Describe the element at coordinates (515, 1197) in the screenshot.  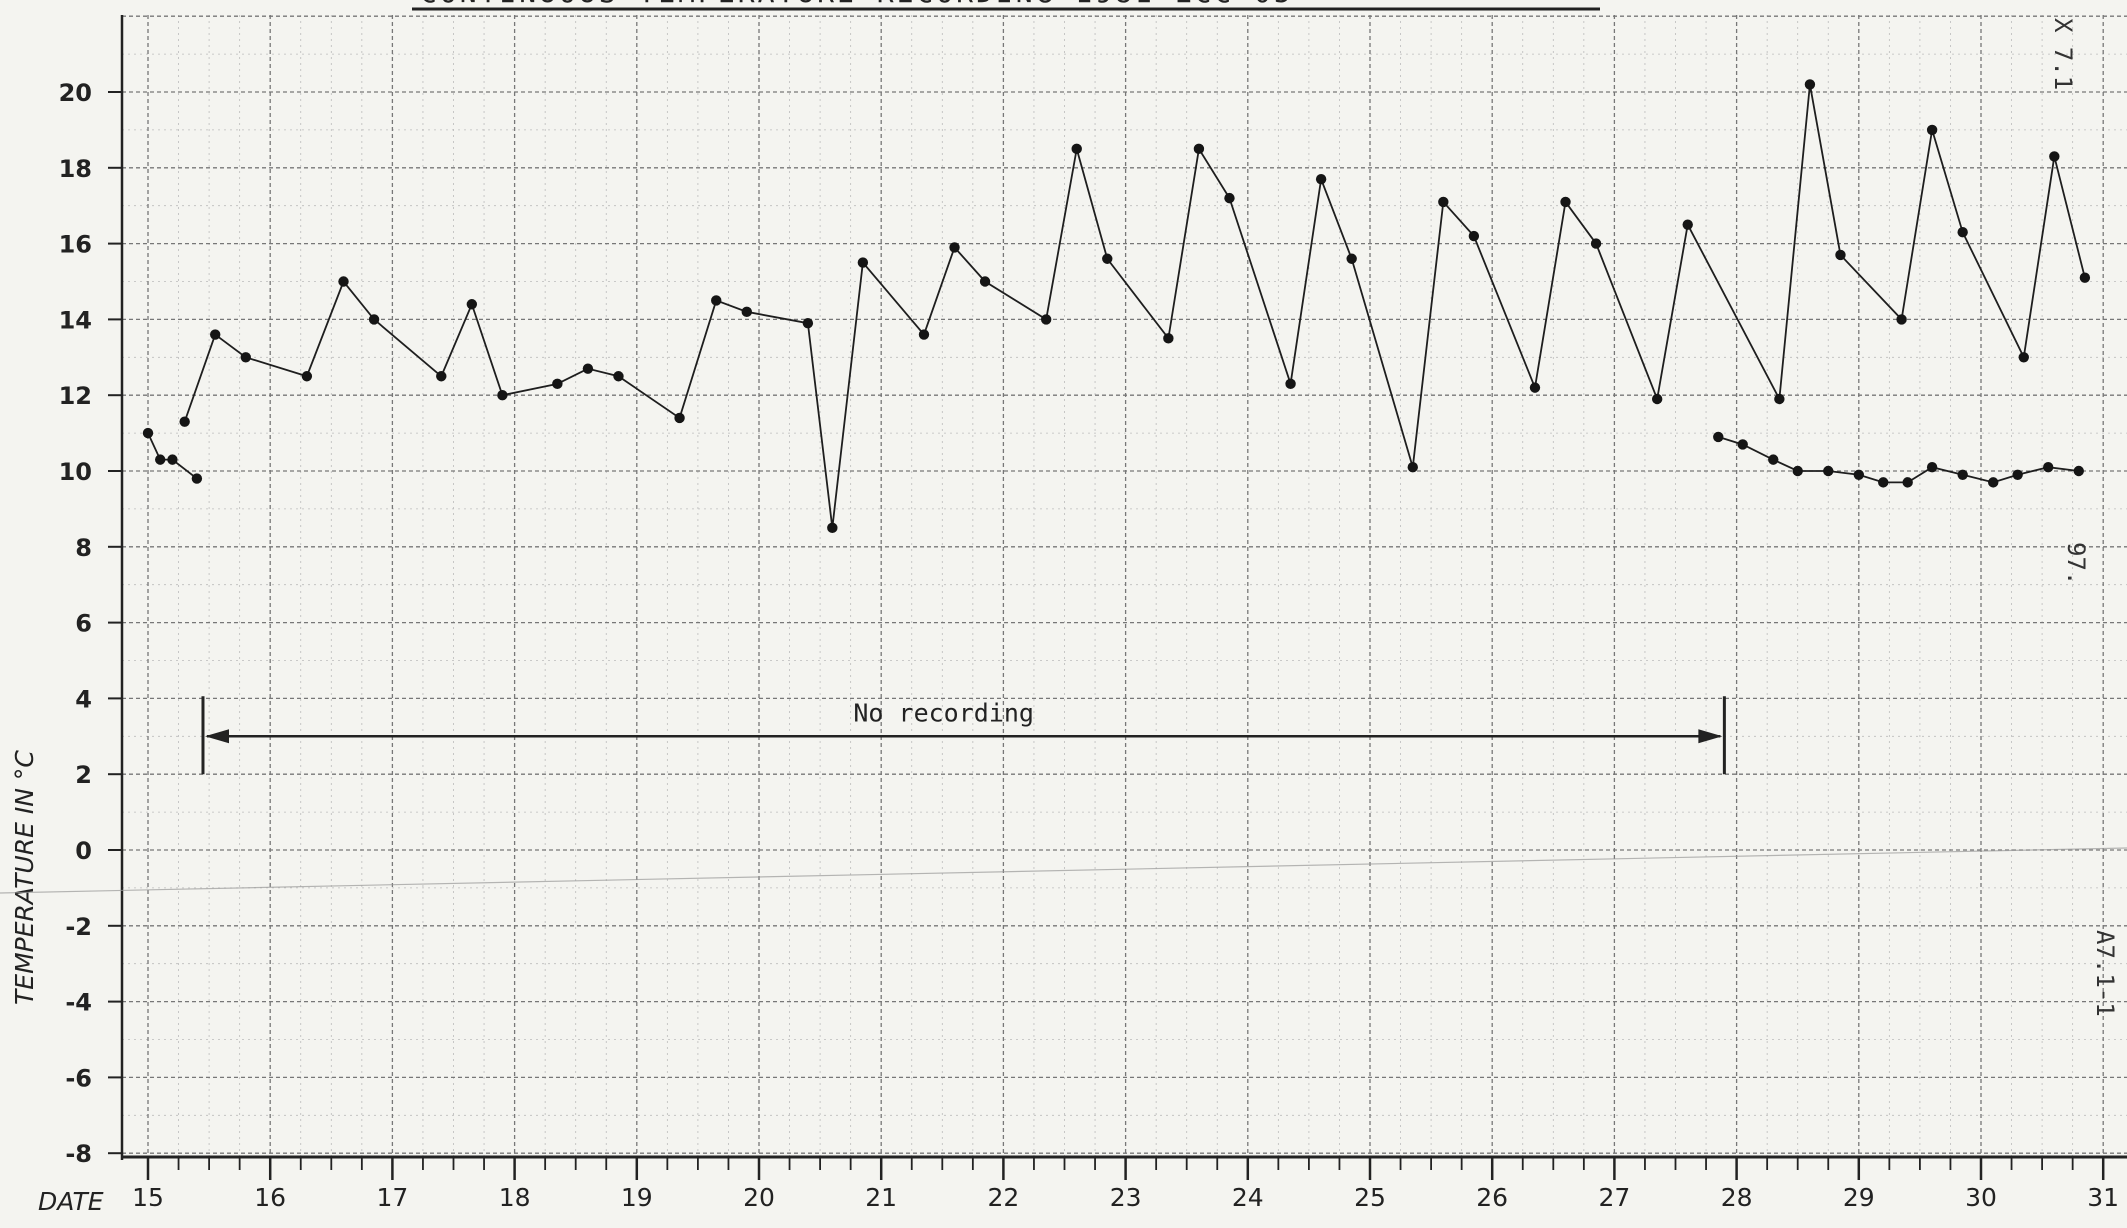
I see `x-tick-label: 18` at that location.